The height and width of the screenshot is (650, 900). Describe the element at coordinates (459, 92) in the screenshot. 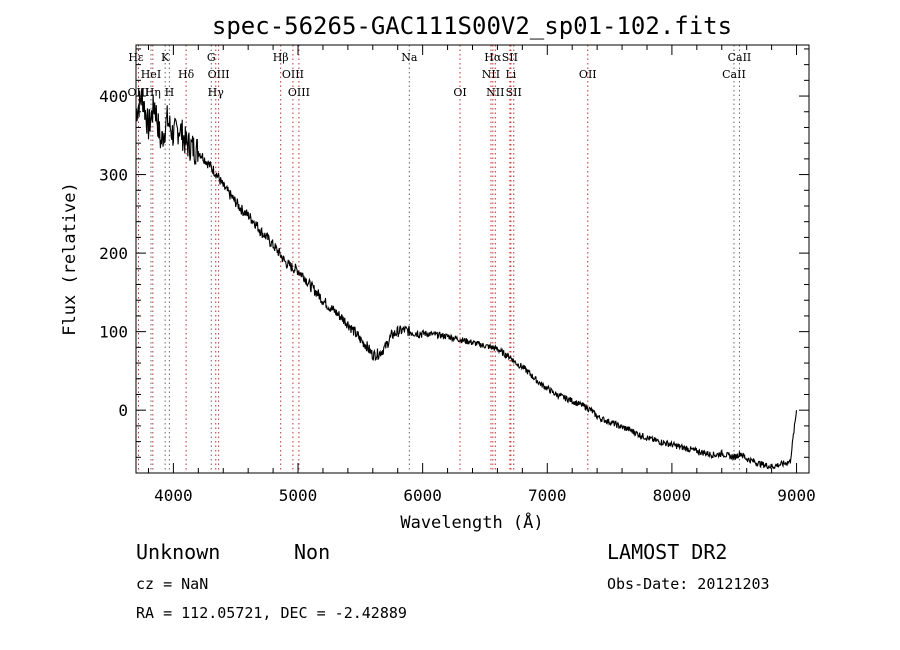

I see `spectral-line-label: OI` at that location.